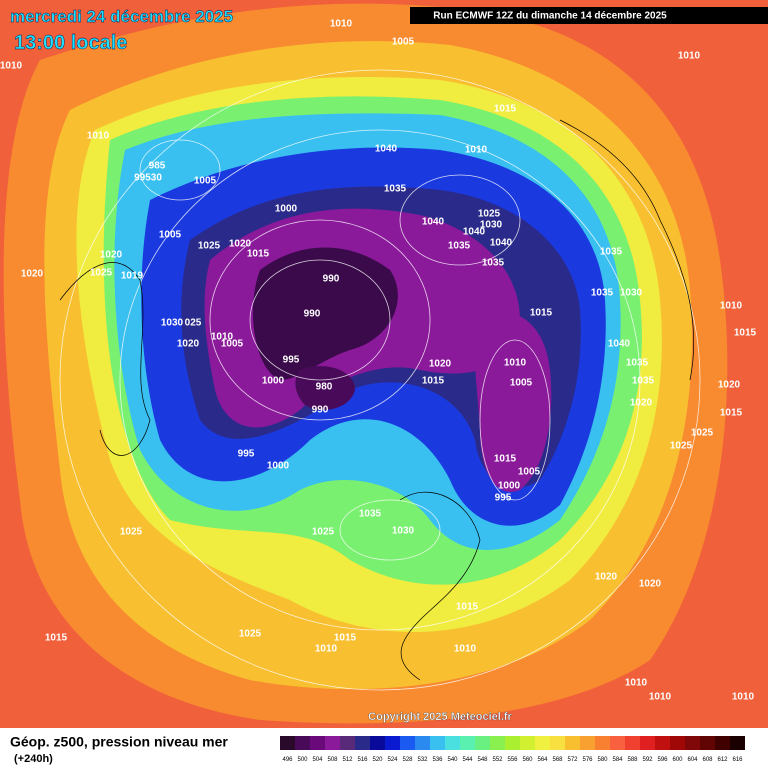  Describe the element at coordinates (377, 760) in the screenshot. I see `colorbar-label: 520` at that location.